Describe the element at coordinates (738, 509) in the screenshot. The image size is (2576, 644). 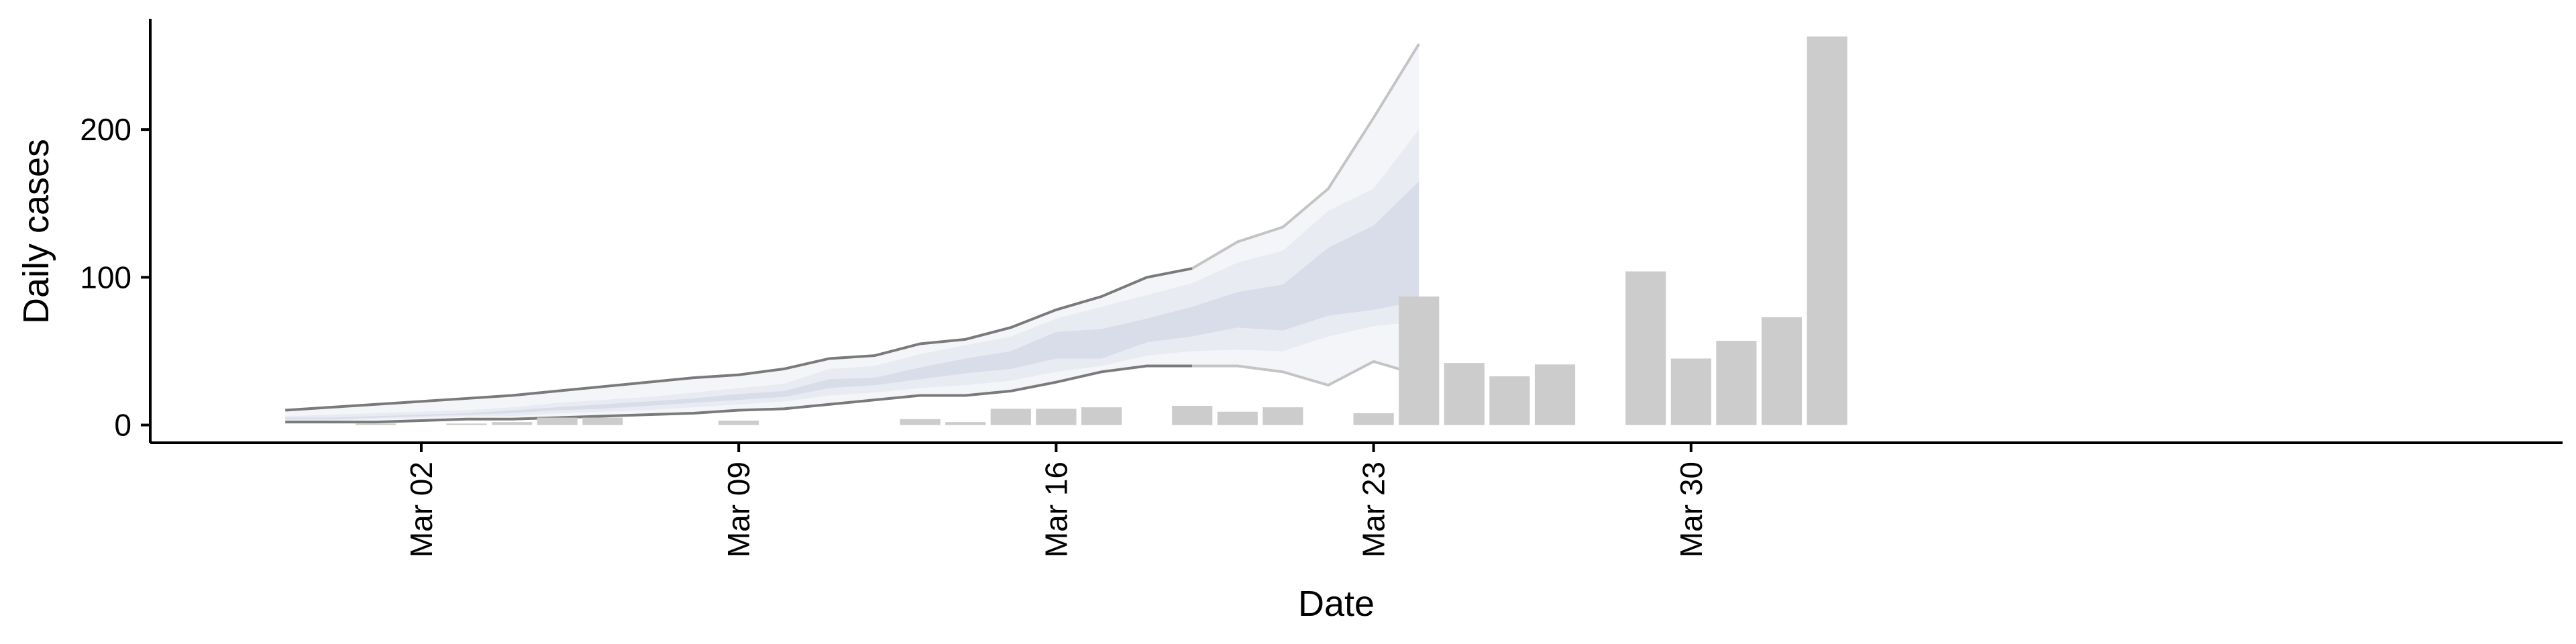
I see `x-tick-label: Mar 09` at that location.